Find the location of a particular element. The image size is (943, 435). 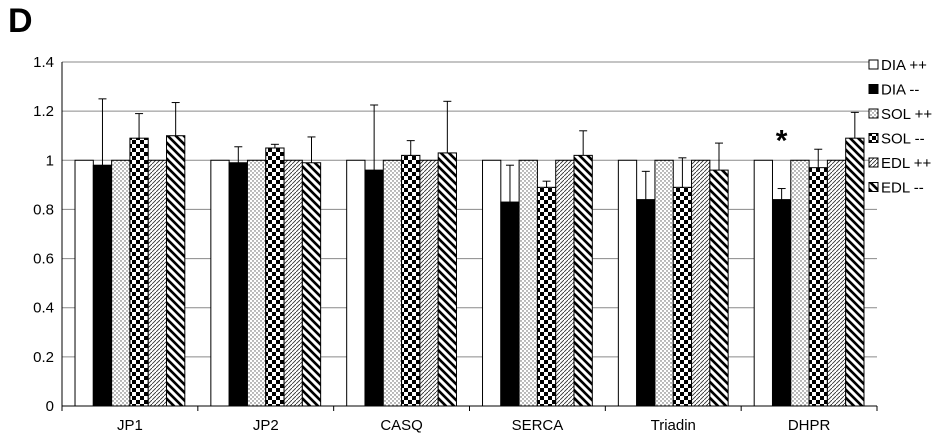

y-tick-label: 0.6 is located at coordinates (43, 259).